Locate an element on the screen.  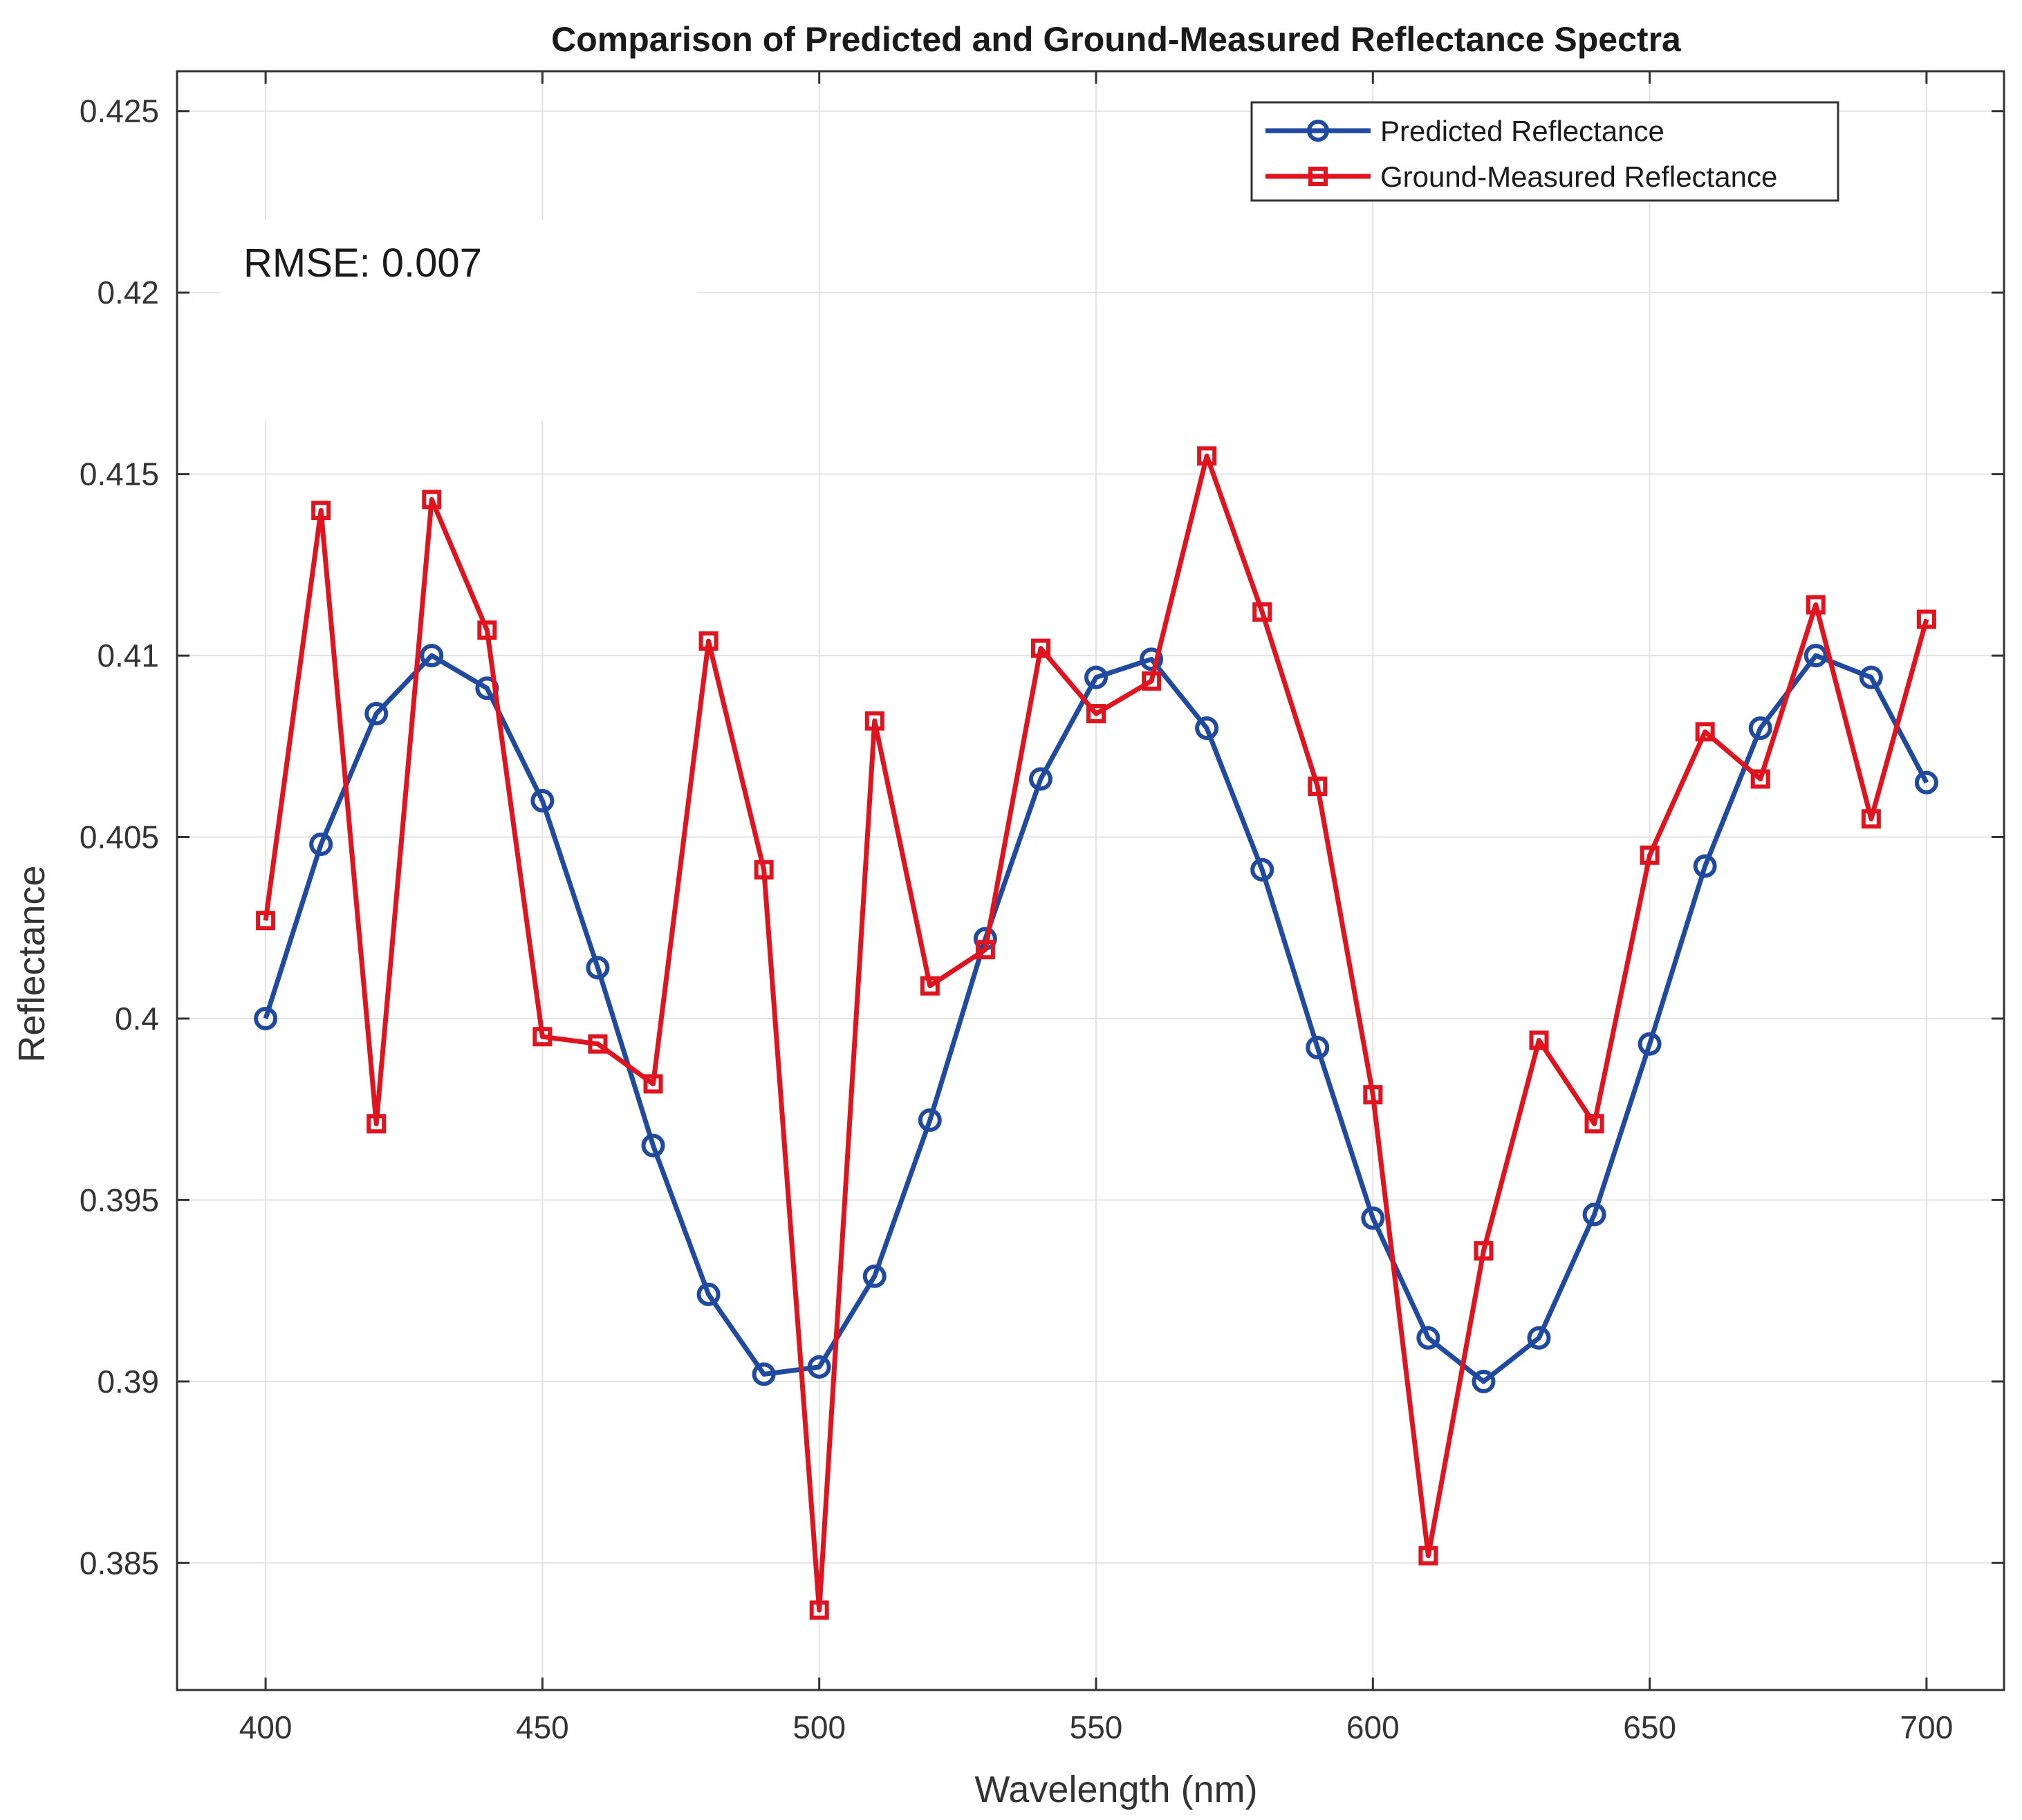
x-axis-label: Wavelength (nm) is located at coordinates (1115, 1789).